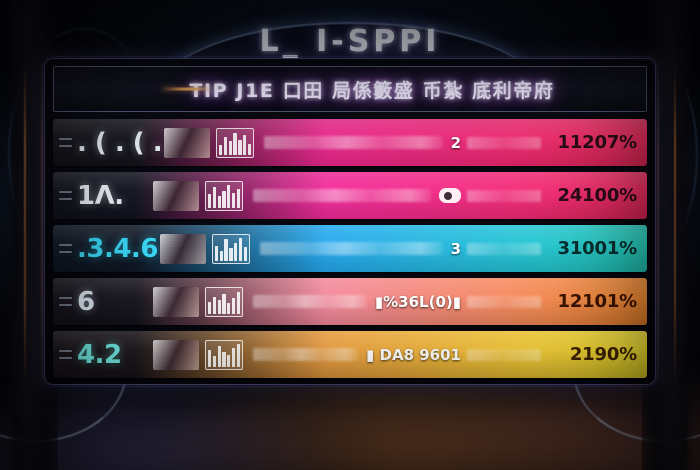  I want to click on bezel-light-strip-left-inner, so click(25, 225).